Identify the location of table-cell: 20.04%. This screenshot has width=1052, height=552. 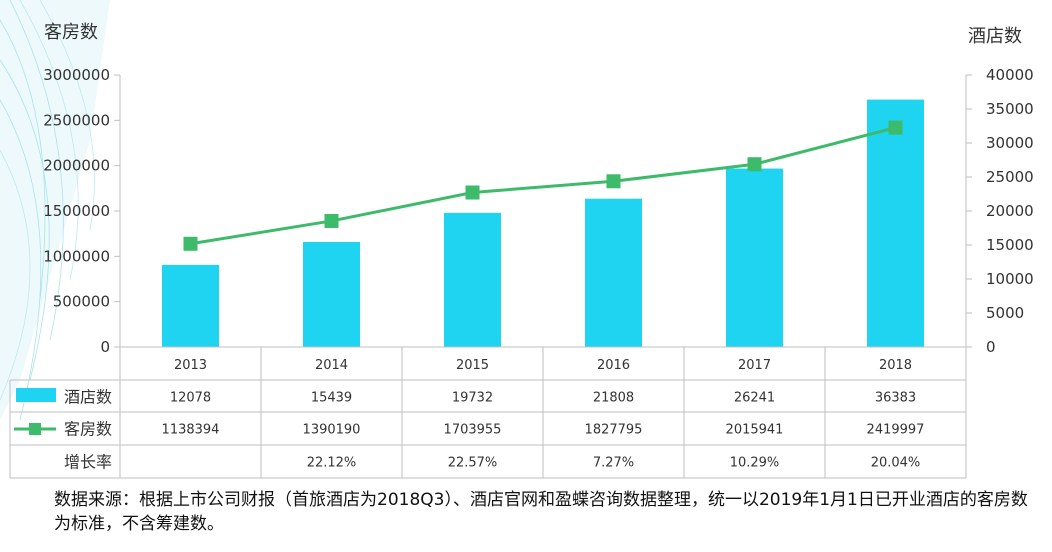
(896, 462).